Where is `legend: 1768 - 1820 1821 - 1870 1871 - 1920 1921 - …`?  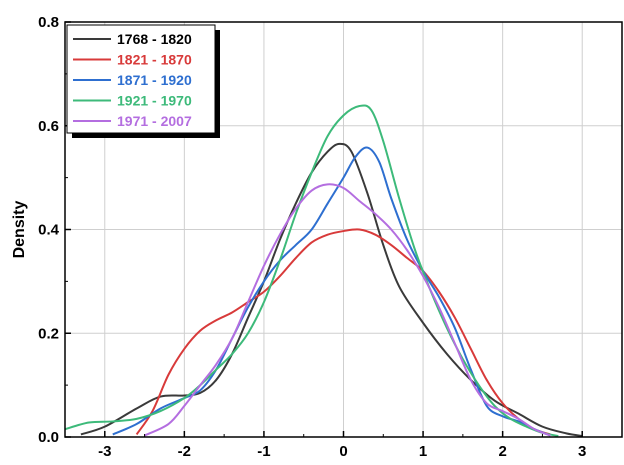 legend: 1768 - 1820 1821 - 1870 1871 - 1920 1921 - … is located at coordinates (143, 81).